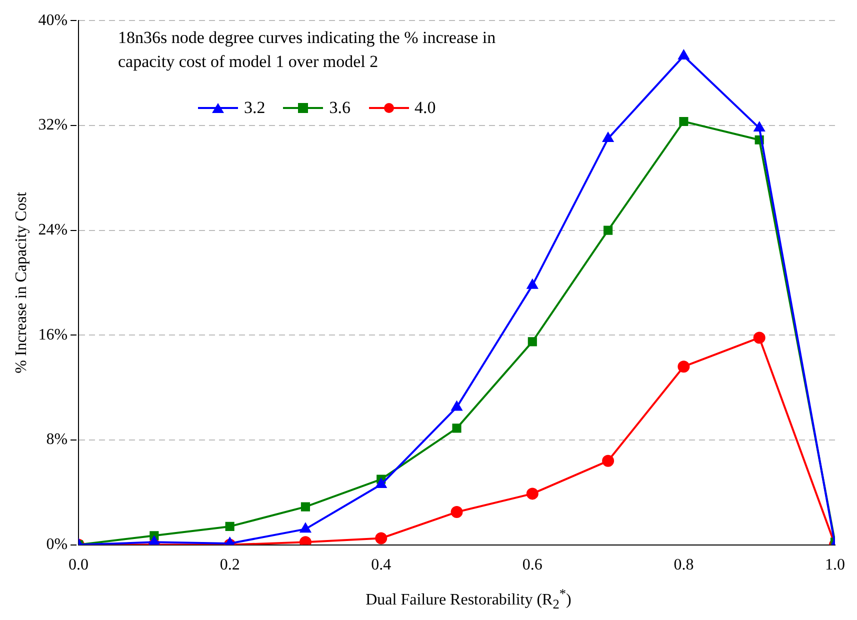 The image size is (857, 620). I want to click on y-axis-title: % Increase in Capacity Cost, so click(21, 283).